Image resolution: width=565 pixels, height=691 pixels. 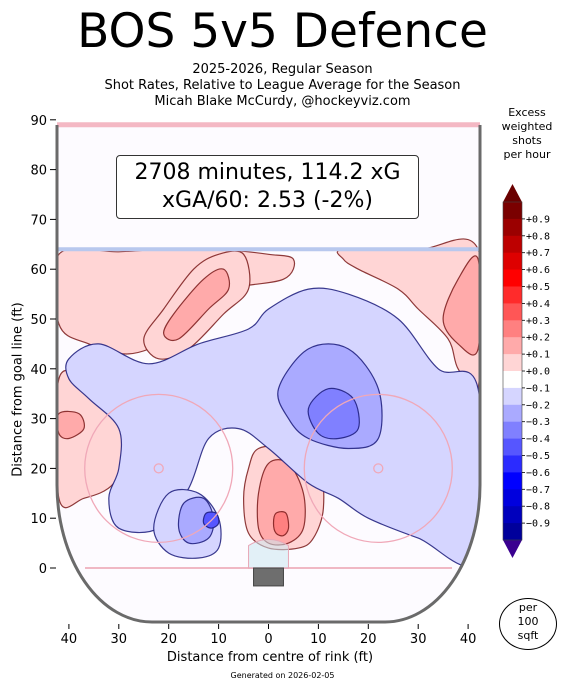 I want to click on x-axis-label: Distance from centre of rink (ft), so click(x=270, y=657).